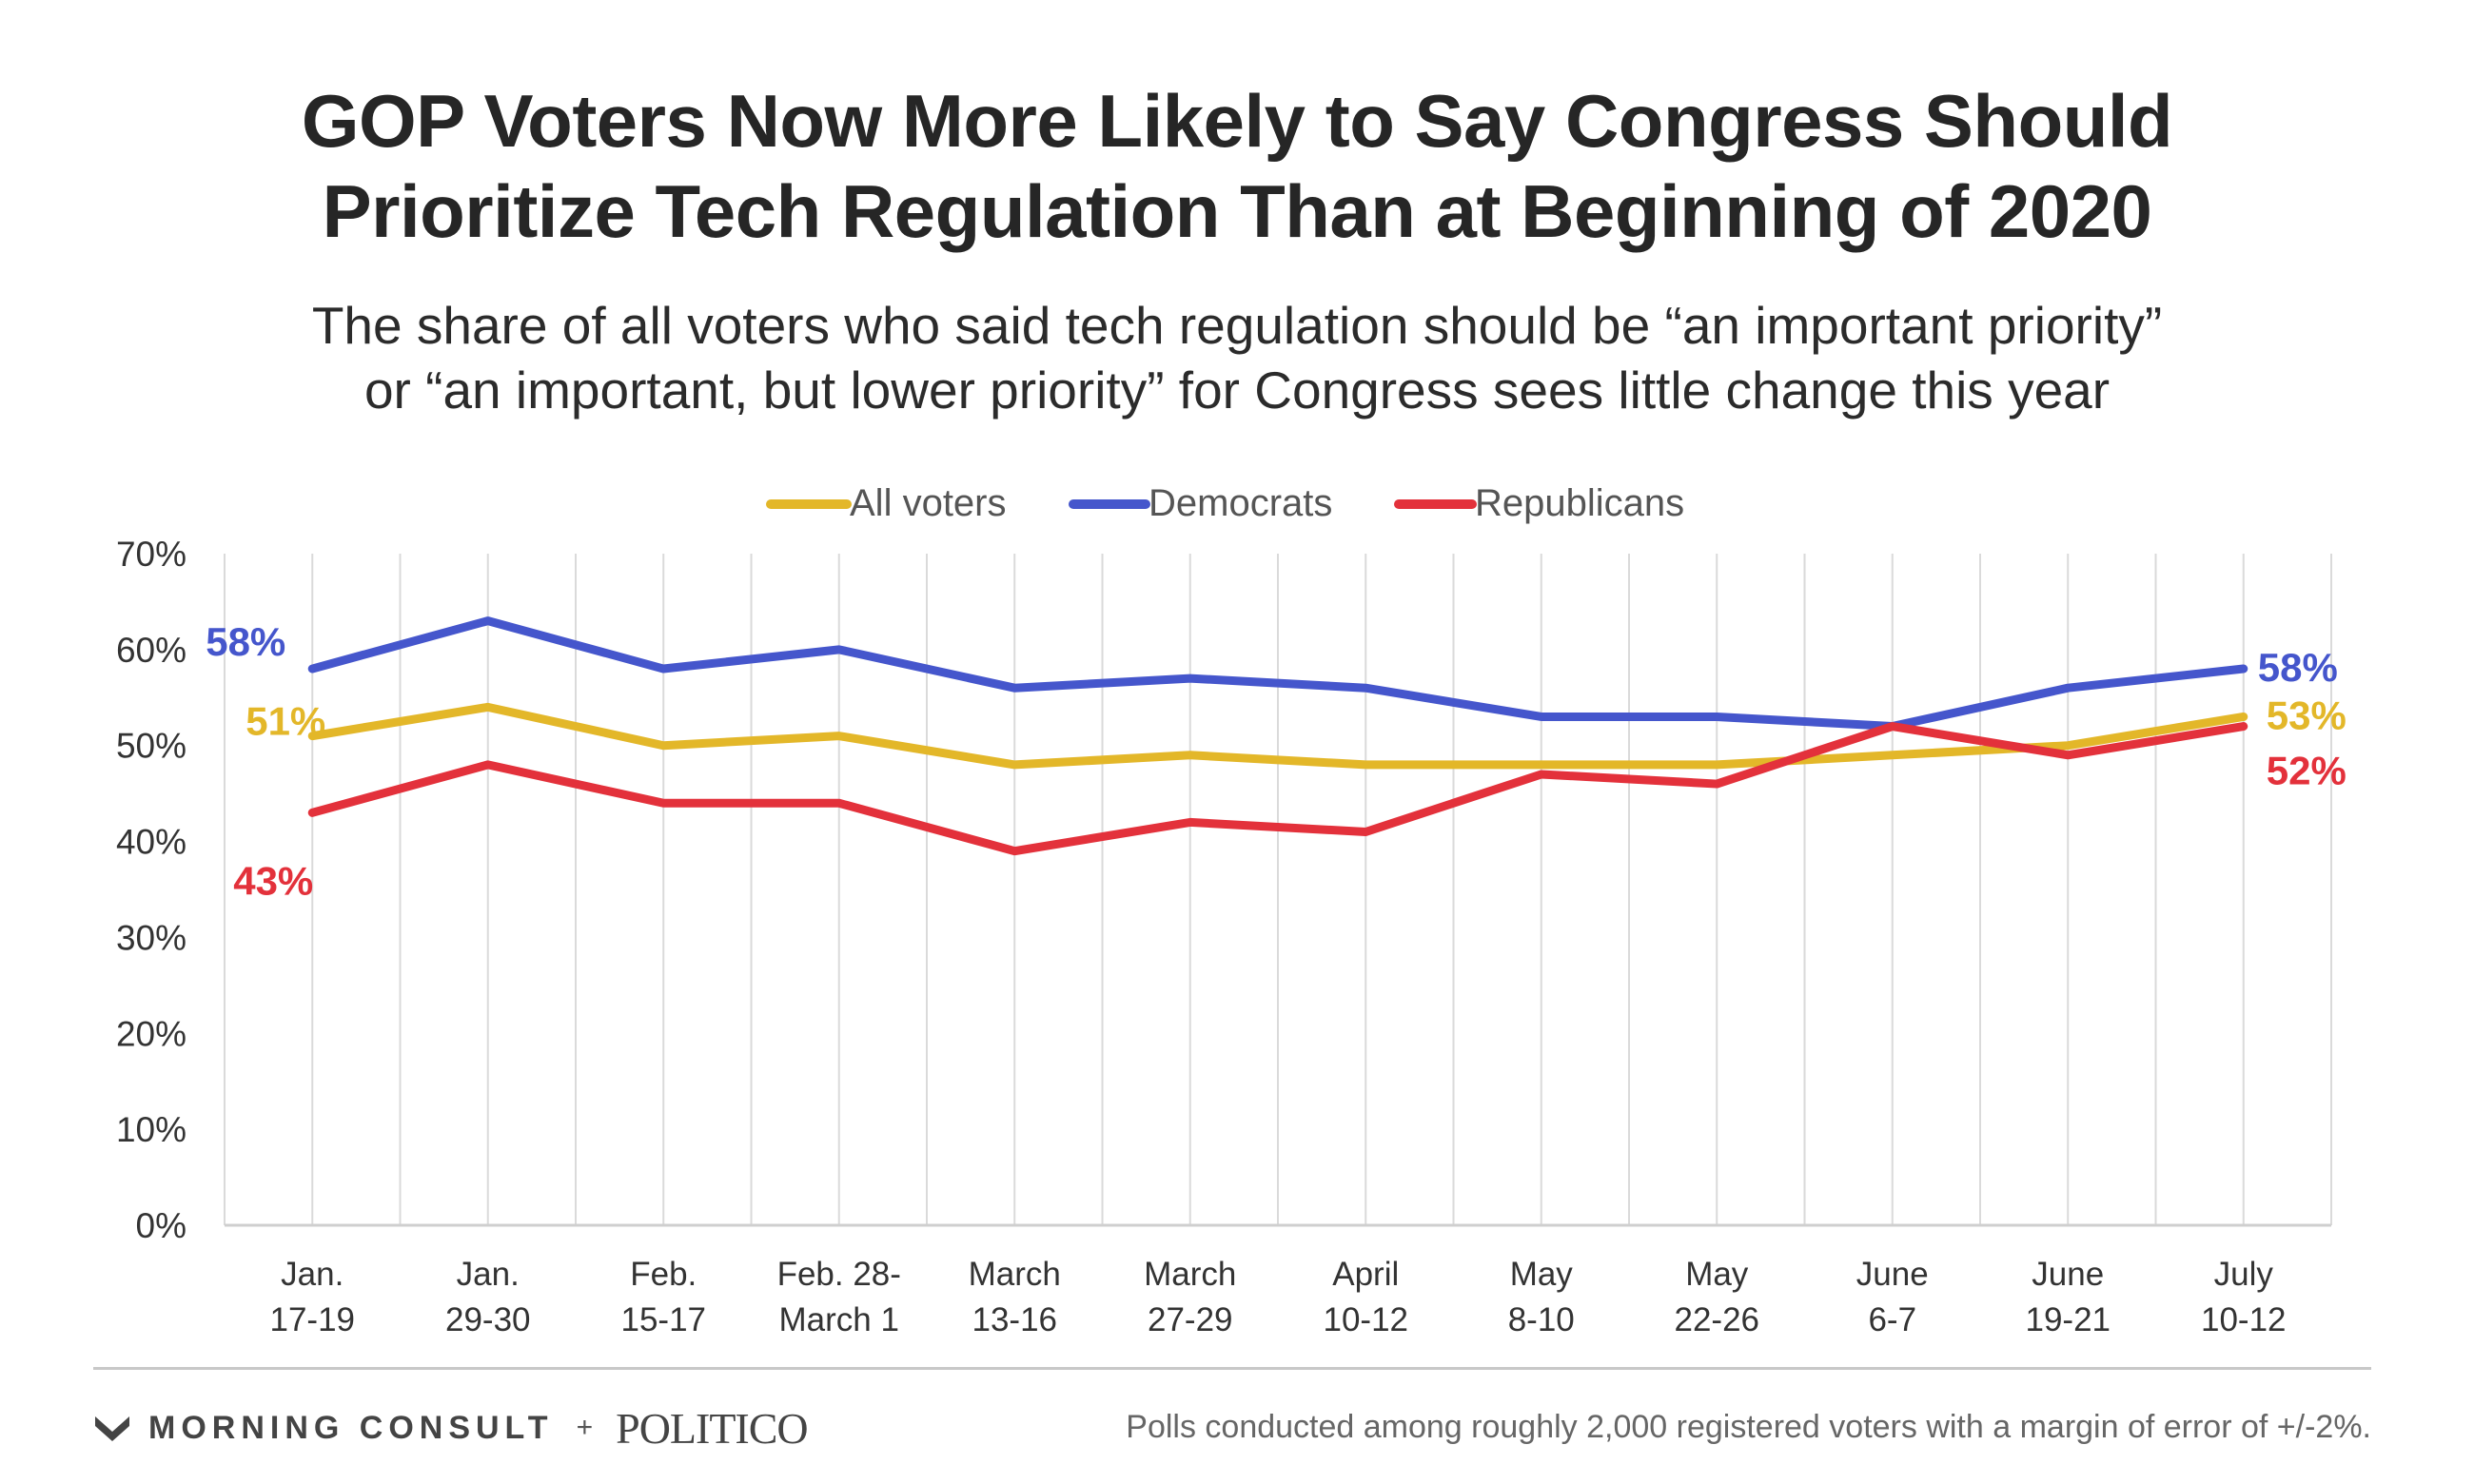 The image size is (2474, 1484). Describe the element at coordinates (1278, 674) in the screenshot. I see `series-line-democrats` at that location.